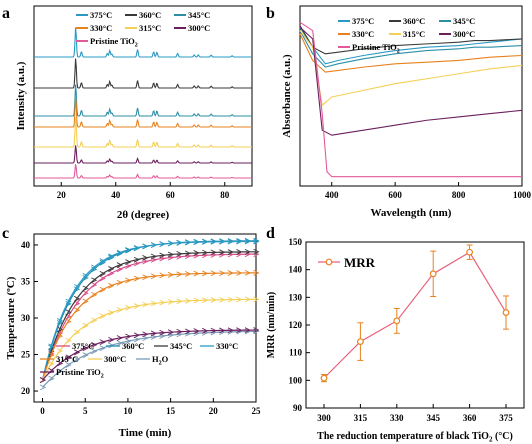  I want to click on panel-c-plot-area, so click(149, 314).